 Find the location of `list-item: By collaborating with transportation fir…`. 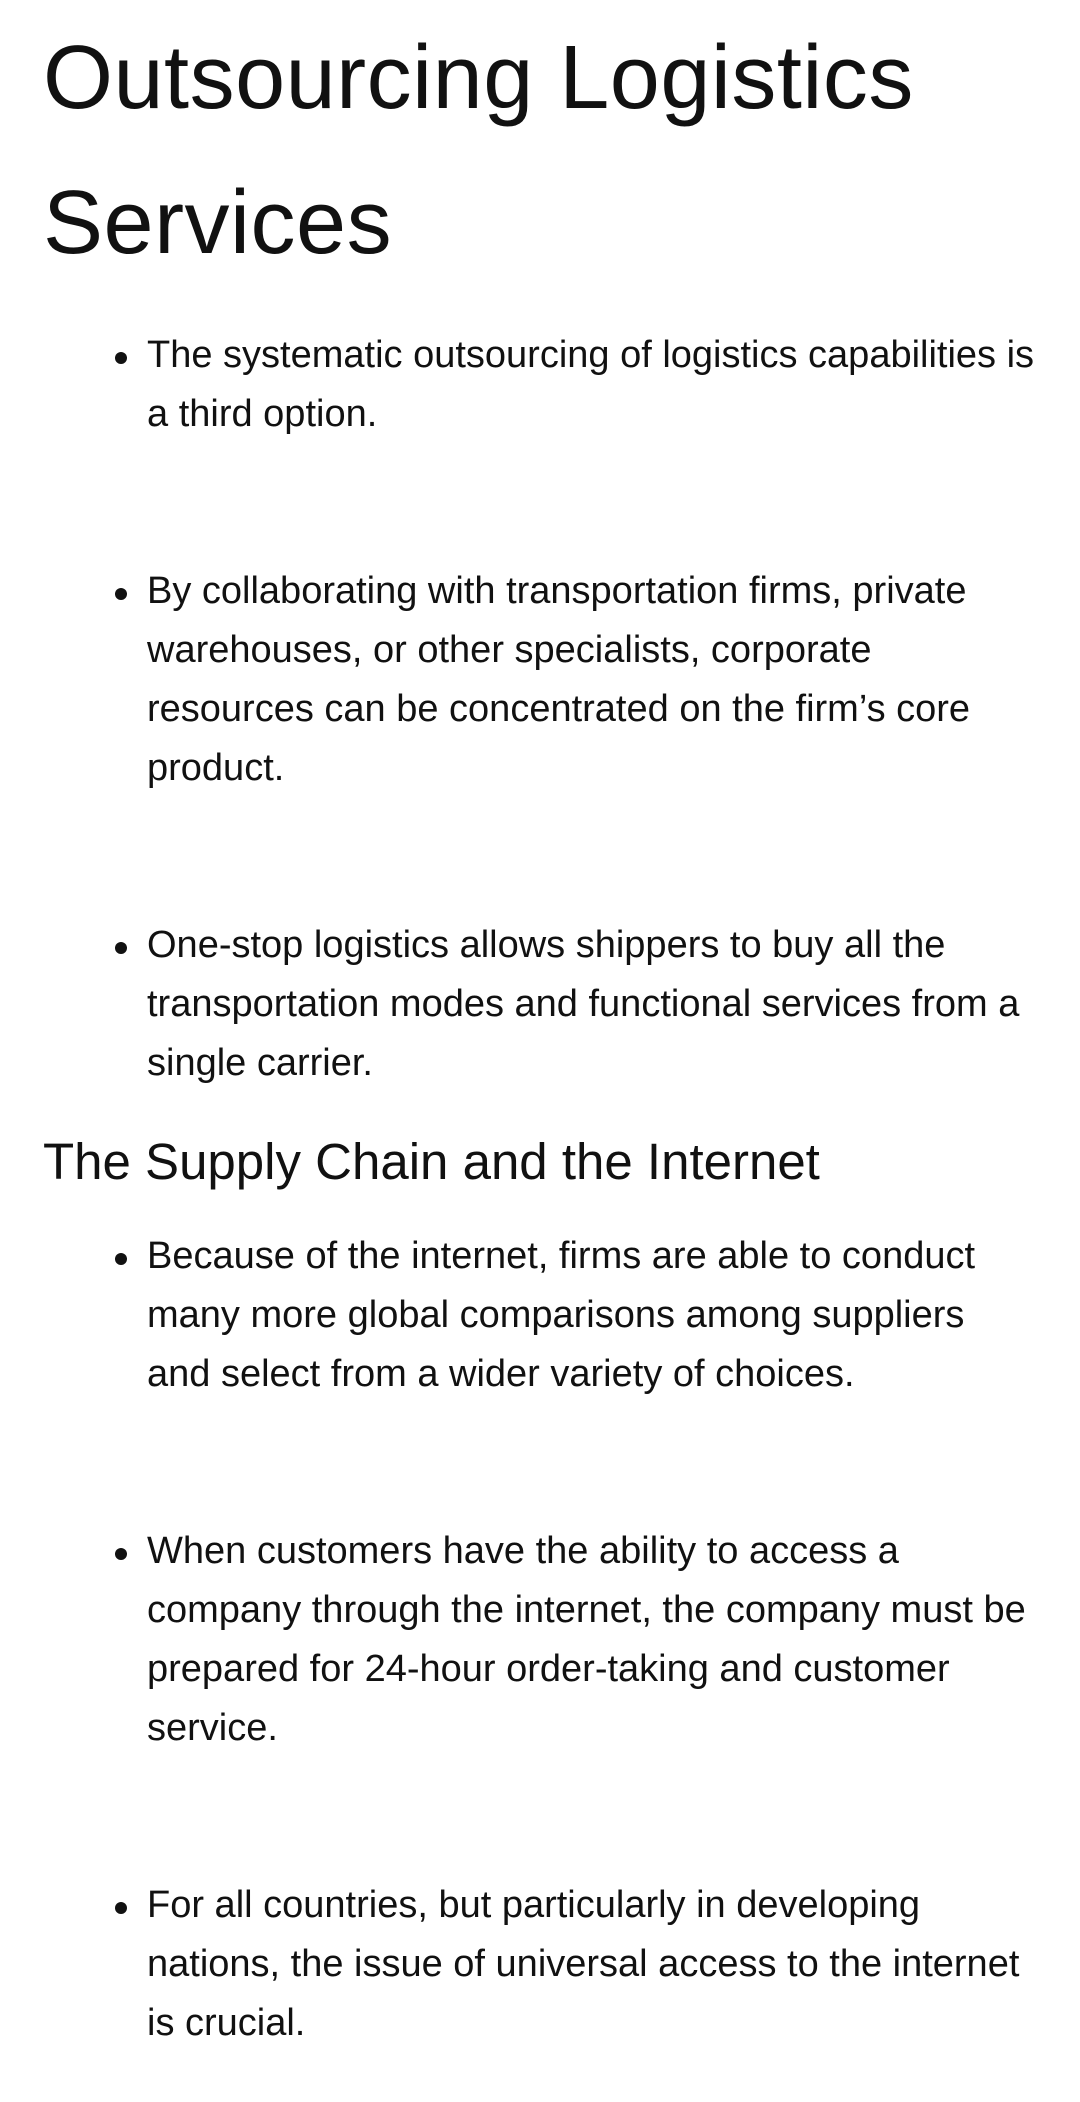

list-item: By collaborating with transportation fir… is located at coordinates (540, 680).